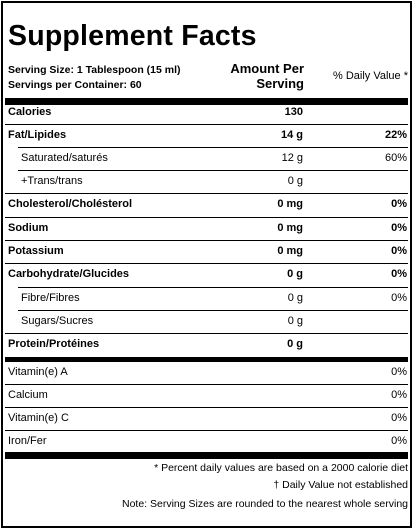 The width and height of the screenshot is (417, 532). I want to click on nutrient-row: Cholesterol/Cholésterol 0 mg 0%, so click(205, 204).